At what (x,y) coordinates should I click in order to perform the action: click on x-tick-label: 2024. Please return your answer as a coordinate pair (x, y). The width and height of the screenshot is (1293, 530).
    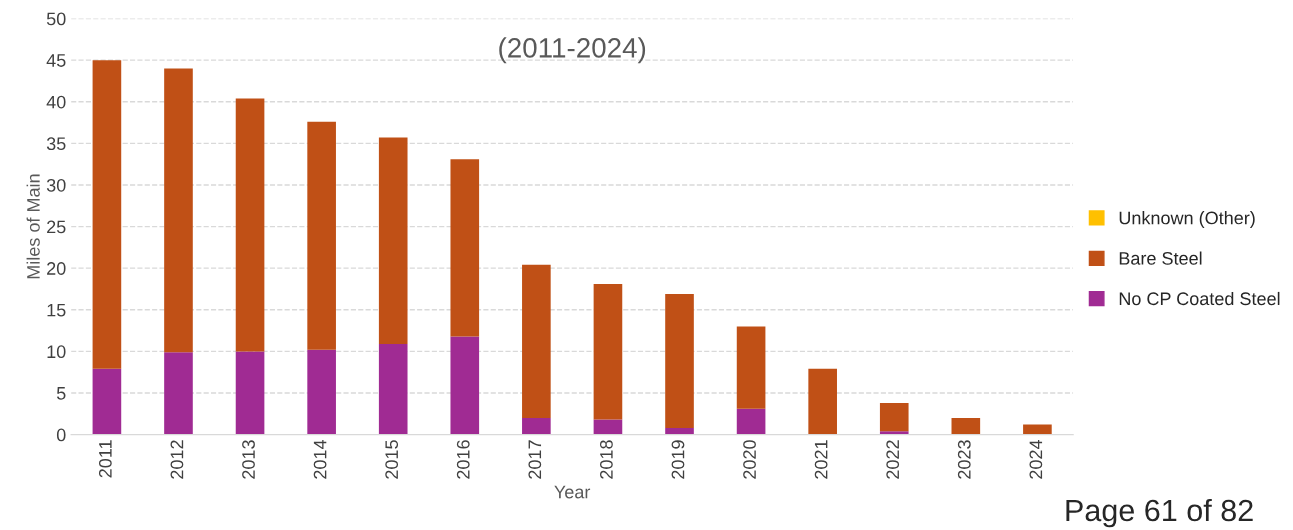
    Looking at the image, I should click on (1036, 459).